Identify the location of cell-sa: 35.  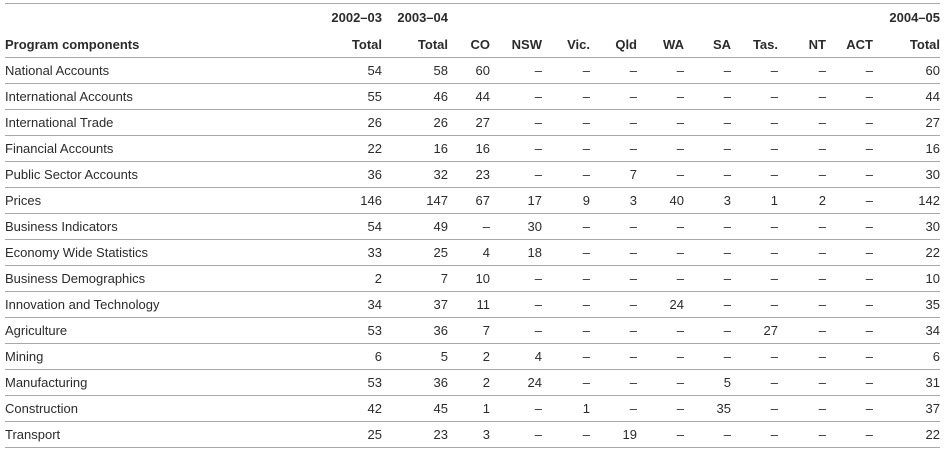
(707, 408).